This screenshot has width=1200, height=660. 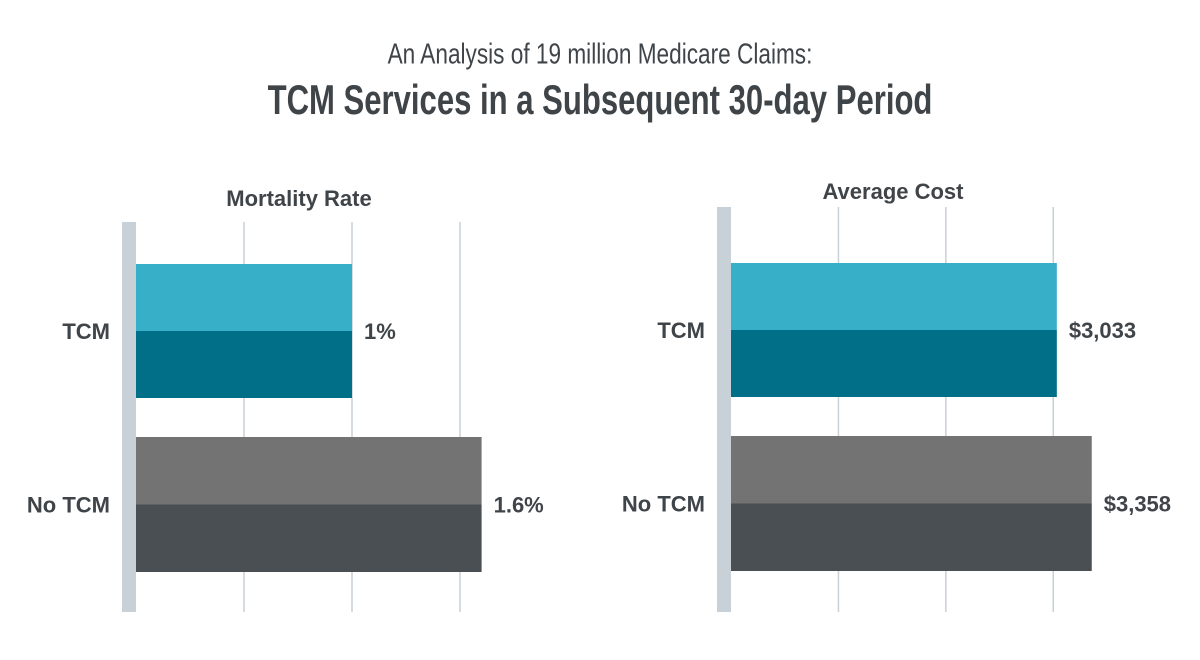 What do you see at coordinates (1102, 330) in the screenshot?
I see `value-label: $3,033` at bounding box center [1102, 330].